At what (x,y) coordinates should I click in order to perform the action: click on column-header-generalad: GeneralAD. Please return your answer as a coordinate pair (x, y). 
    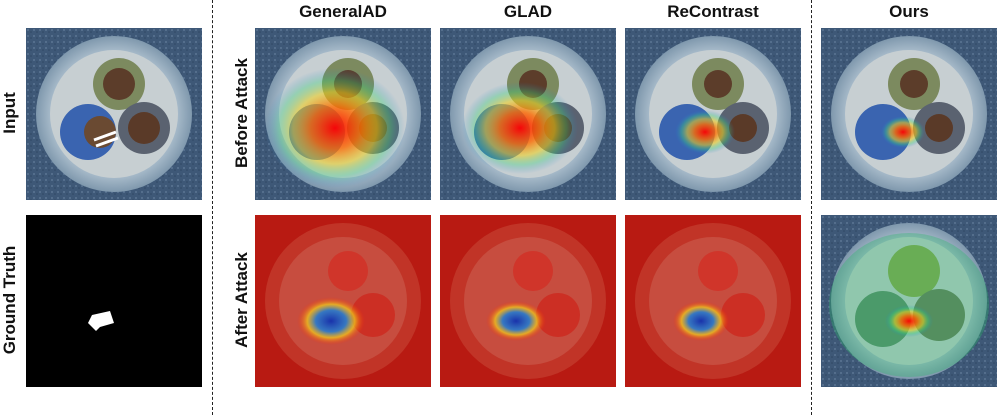
    Looking at the image, I should click on (343, 11).